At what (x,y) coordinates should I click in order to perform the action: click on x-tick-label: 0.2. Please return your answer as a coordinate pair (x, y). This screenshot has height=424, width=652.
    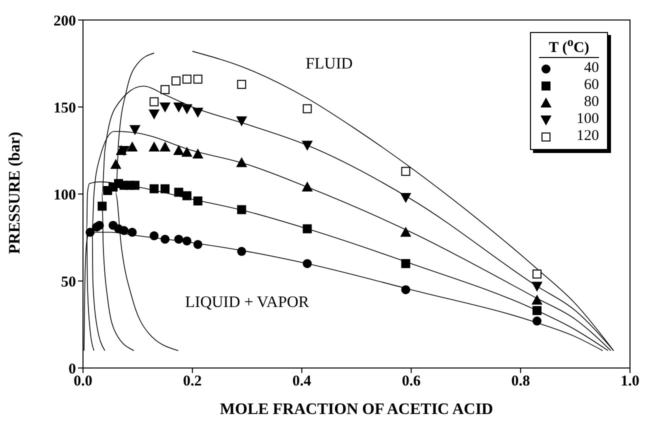
    Looking at the image, I should click on (192, 382).